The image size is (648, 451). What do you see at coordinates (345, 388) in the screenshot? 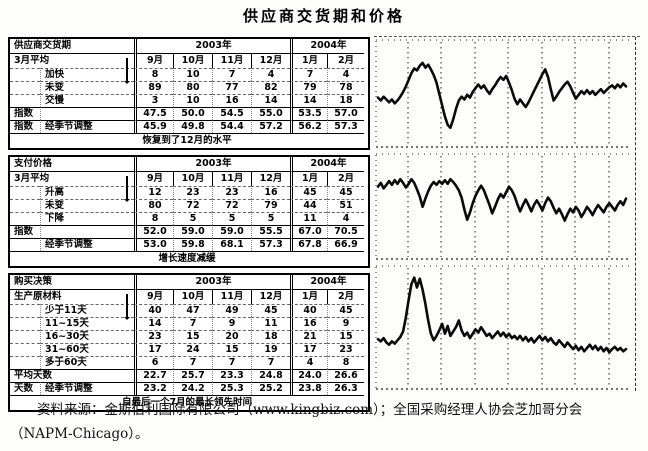
I see `table-value: 26.3` at bounding box center [345, 388].